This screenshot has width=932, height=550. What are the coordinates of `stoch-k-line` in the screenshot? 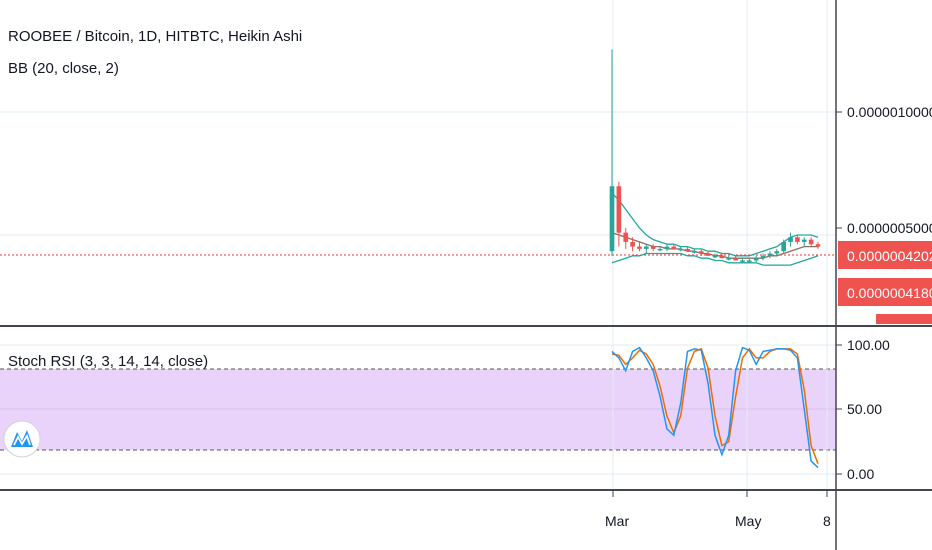 It's located at (715, 407).